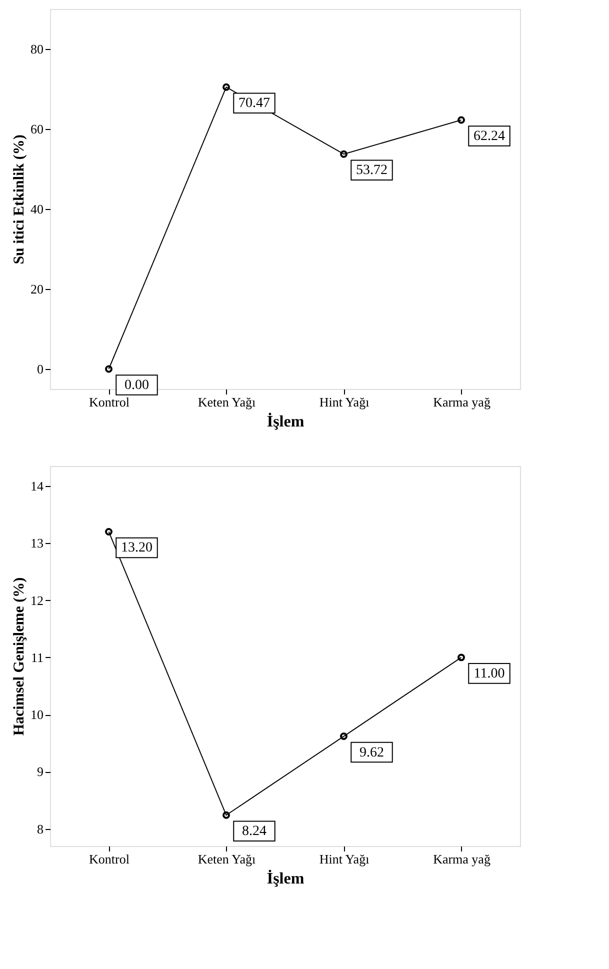 The image size is (609, 969). What do you see at coordinates (136, 385) in the screenshot?
I see `data-label: 0.00` at bounding box center [136, 385].